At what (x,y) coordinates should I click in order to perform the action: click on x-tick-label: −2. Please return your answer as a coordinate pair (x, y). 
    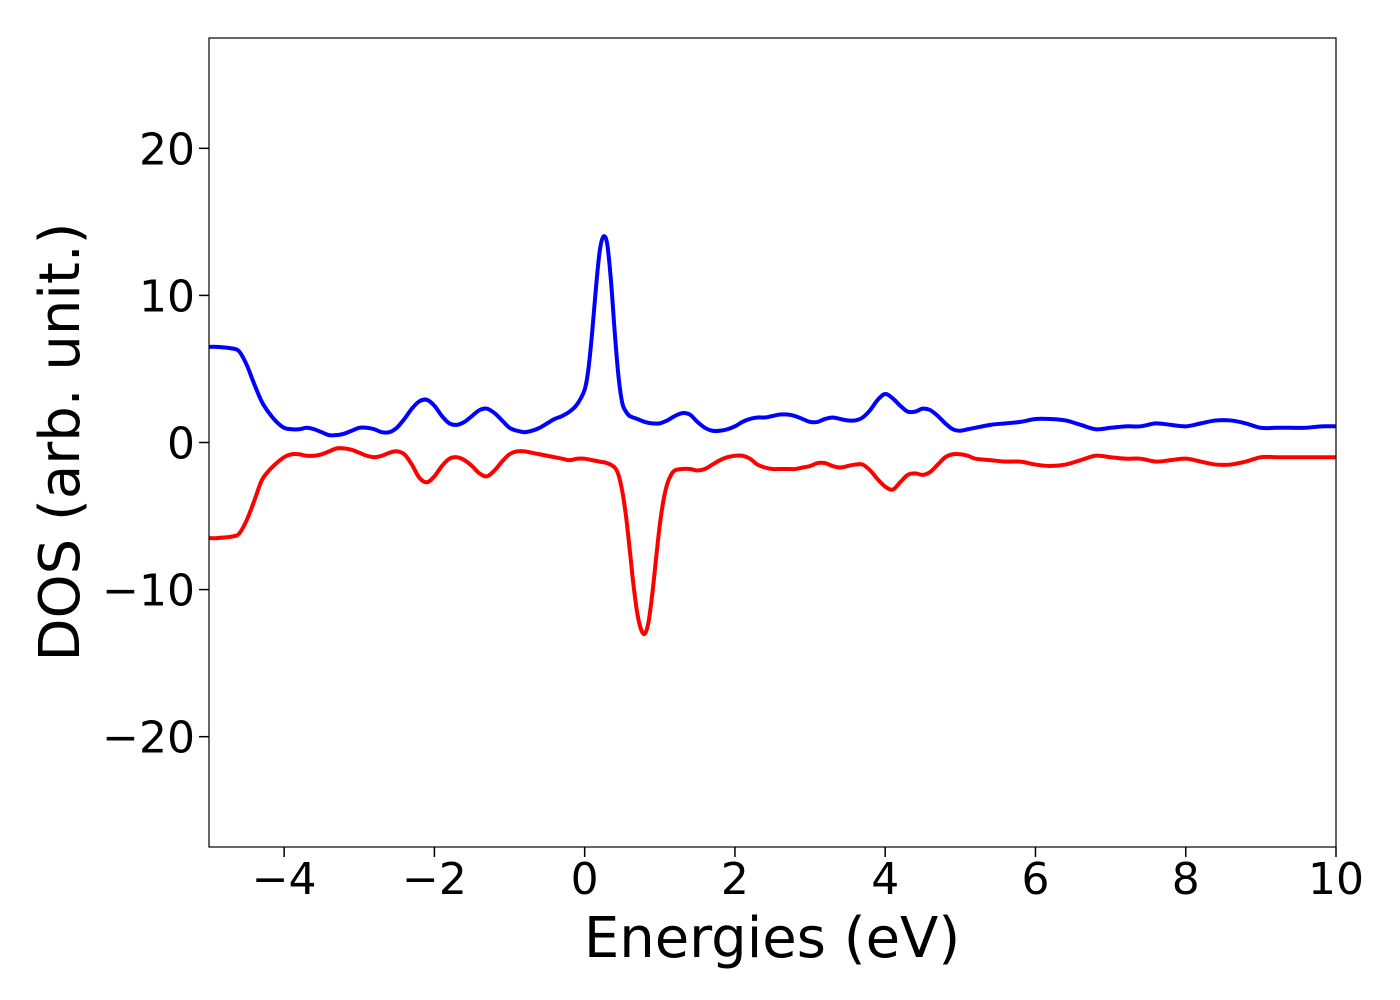
    Looking at the image, I should click on (434, 879).